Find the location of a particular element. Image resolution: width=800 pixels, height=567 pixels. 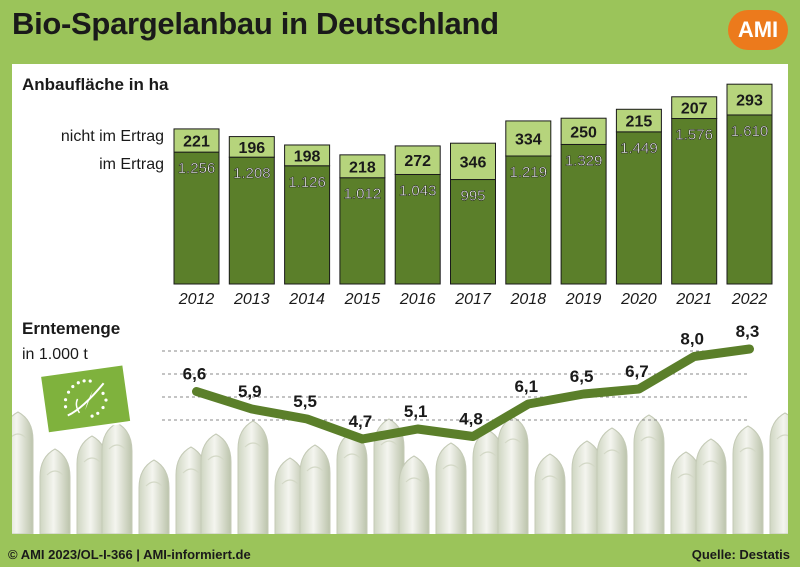

bar-label-nicht-im-ertrag: 272 is located at coordinates (417, 161).